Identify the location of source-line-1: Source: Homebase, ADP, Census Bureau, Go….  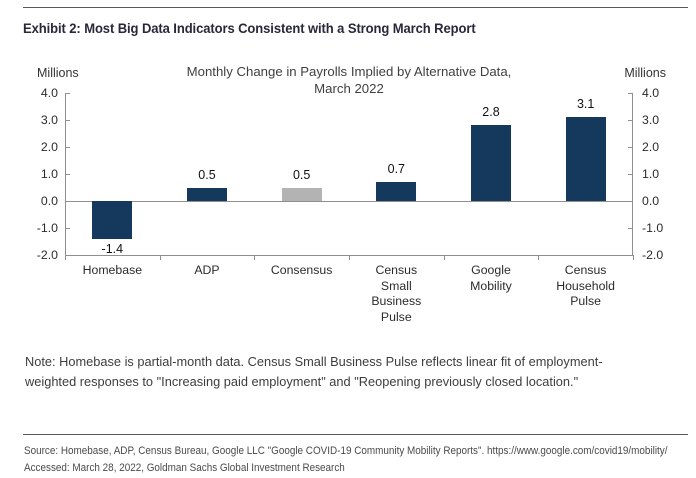
(346, 451).